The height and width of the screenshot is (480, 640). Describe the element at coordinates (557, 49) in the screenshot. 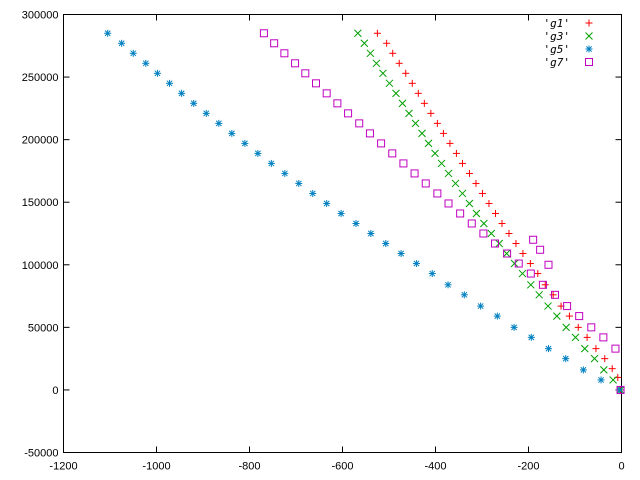

I see `legend-label: 'g5'` at that location.